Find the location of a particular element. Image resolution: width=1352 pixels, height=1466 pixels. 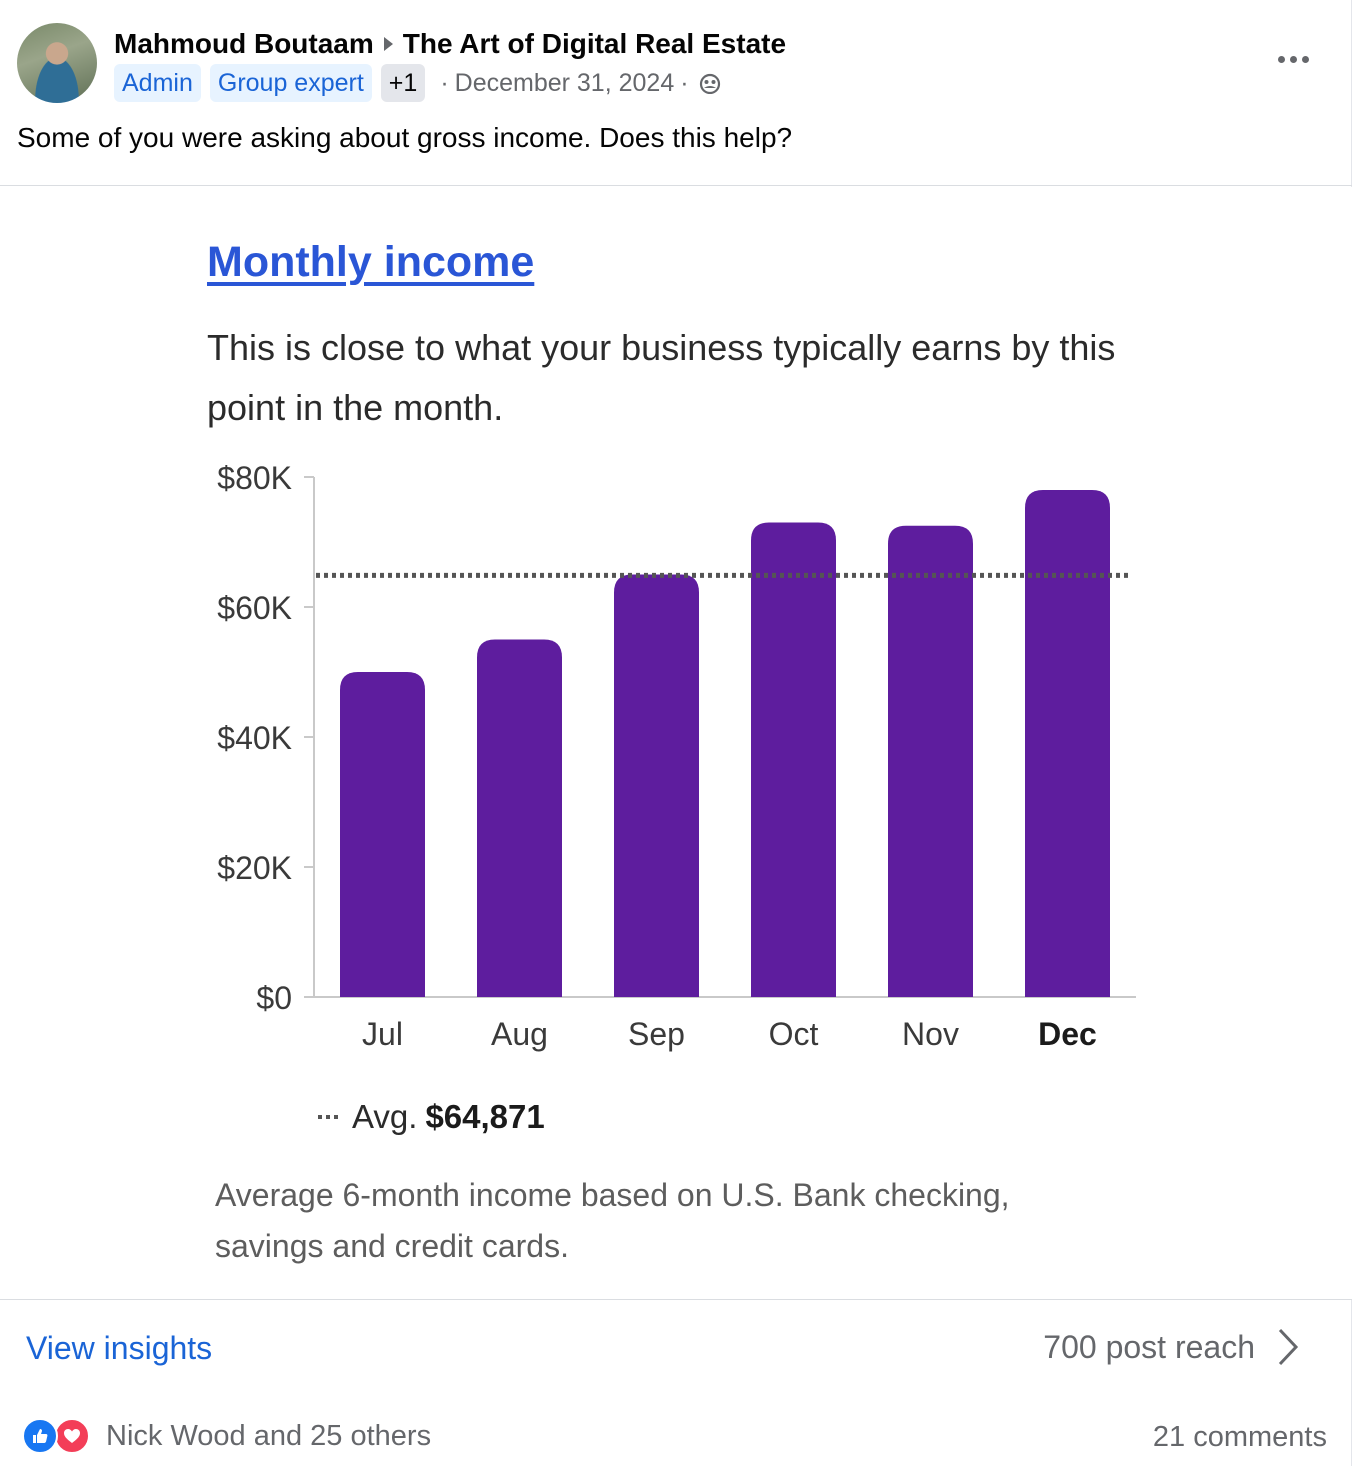

bar-dec is located at coordinates (1067, 743).